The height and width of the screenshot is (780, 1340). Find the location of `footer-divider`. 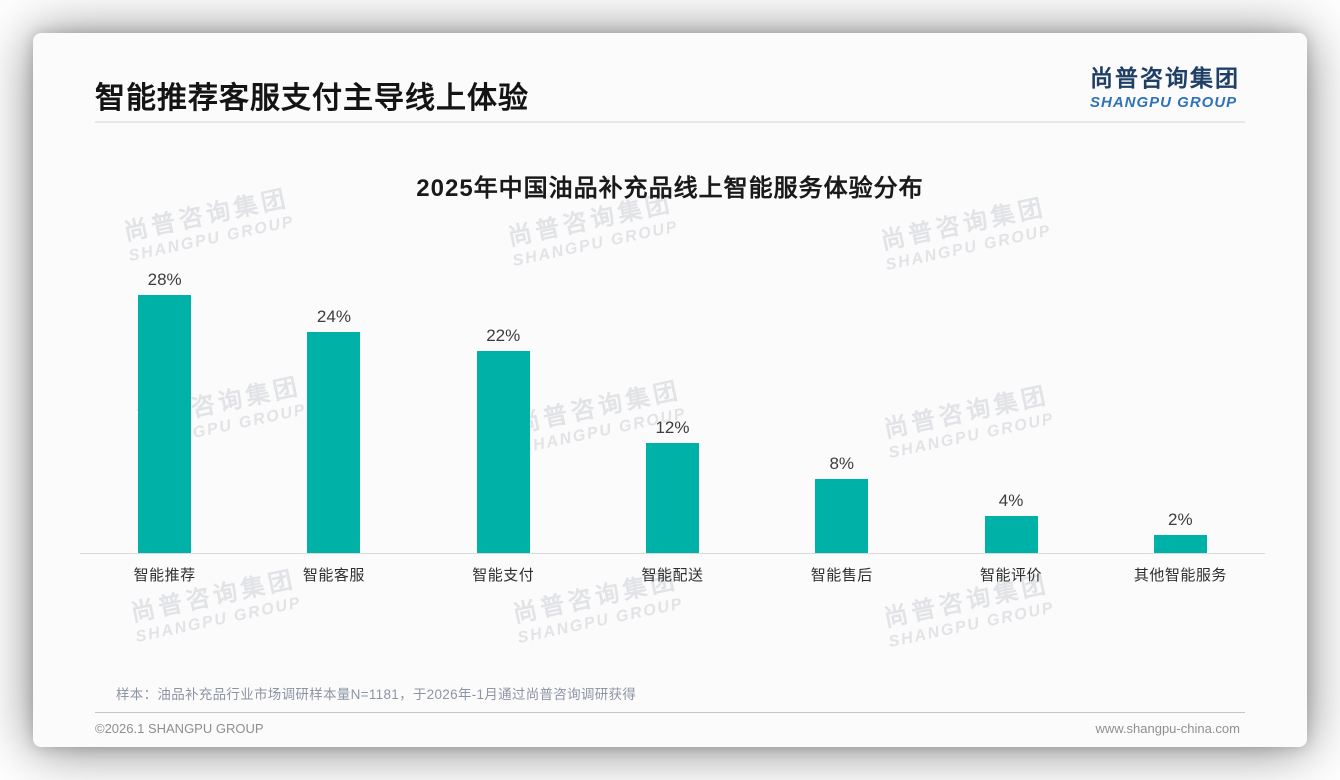

footer-divider is located at coordinates (670, 712).